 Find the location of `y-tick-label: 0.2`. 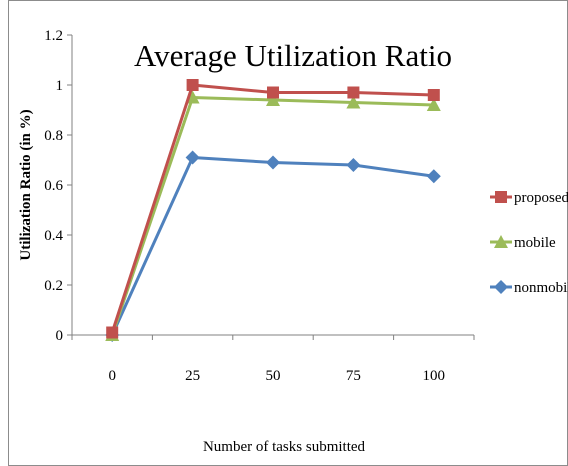

y-tick-label: 0.2 is located at coordinates (53, 286).